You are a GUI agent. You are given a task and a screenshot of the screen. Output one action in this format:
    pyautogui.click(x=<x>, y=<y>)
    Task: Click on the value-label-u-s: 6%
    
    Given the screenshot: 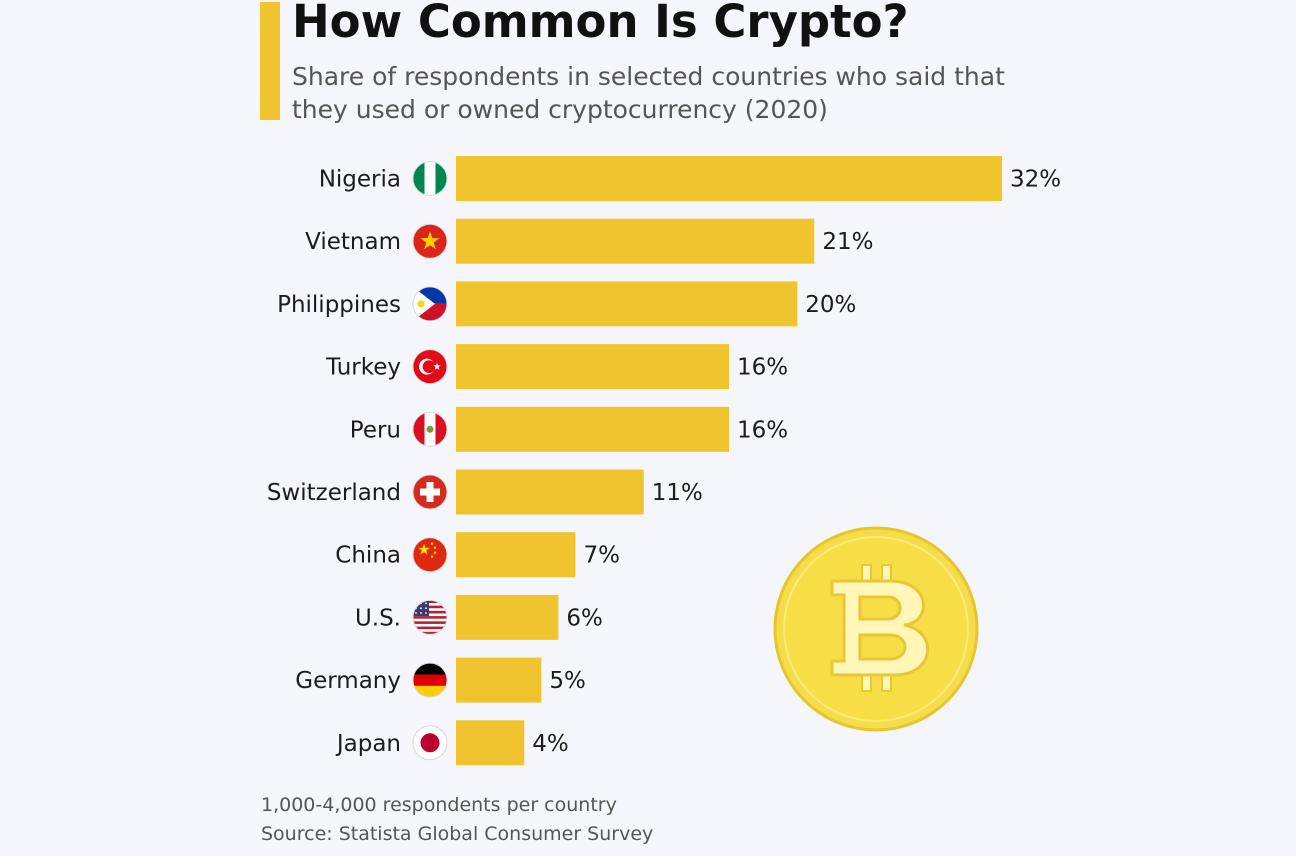 What is the action you would take?
    pyautogui.click(x=584, y=618)
    